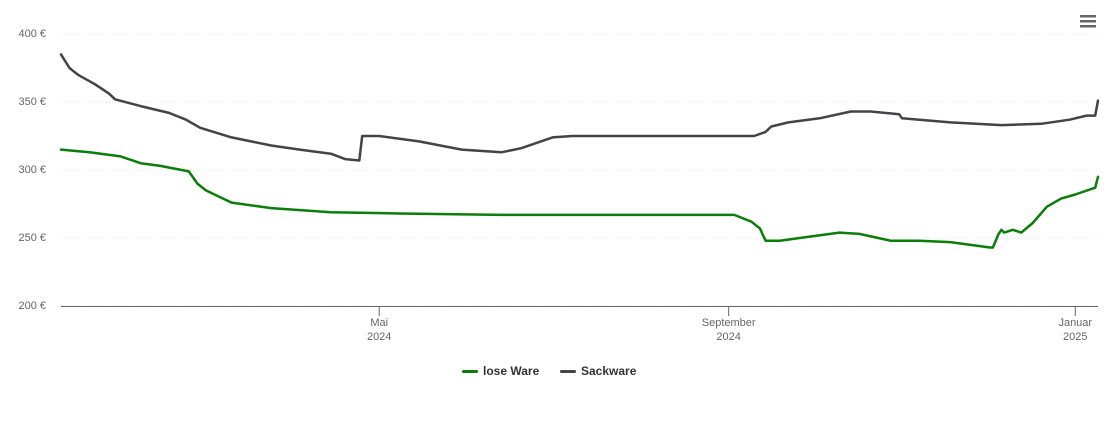 The width and height of the screenshot is (1110, 422). I want to click on y-tick-label: 400 €, so click(32, 34).